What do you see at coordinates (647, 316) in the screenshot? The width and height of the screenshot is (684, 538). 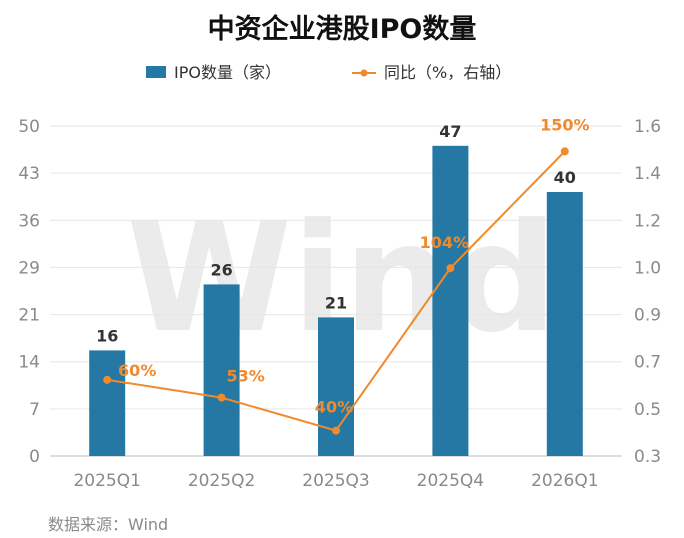 I see `right-axis-tick-label: 0.9` at bounding box center [647, 316].